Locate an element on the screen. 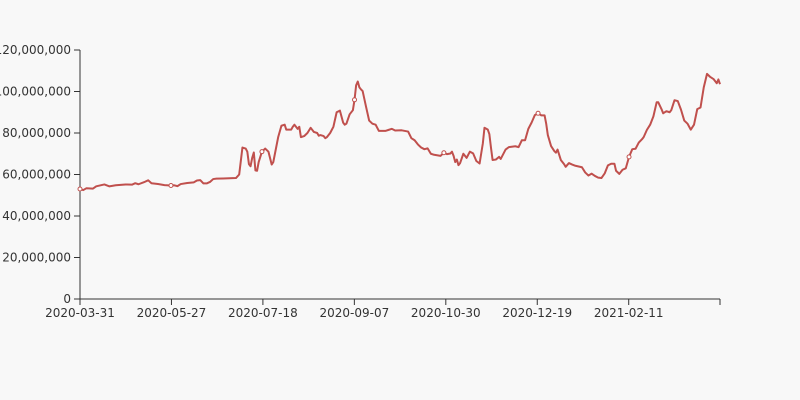 Image resolution: width=800 pixels, height=400 pixels. x-tick-label: 2021-02-11 is located at coordinates (629, 313).